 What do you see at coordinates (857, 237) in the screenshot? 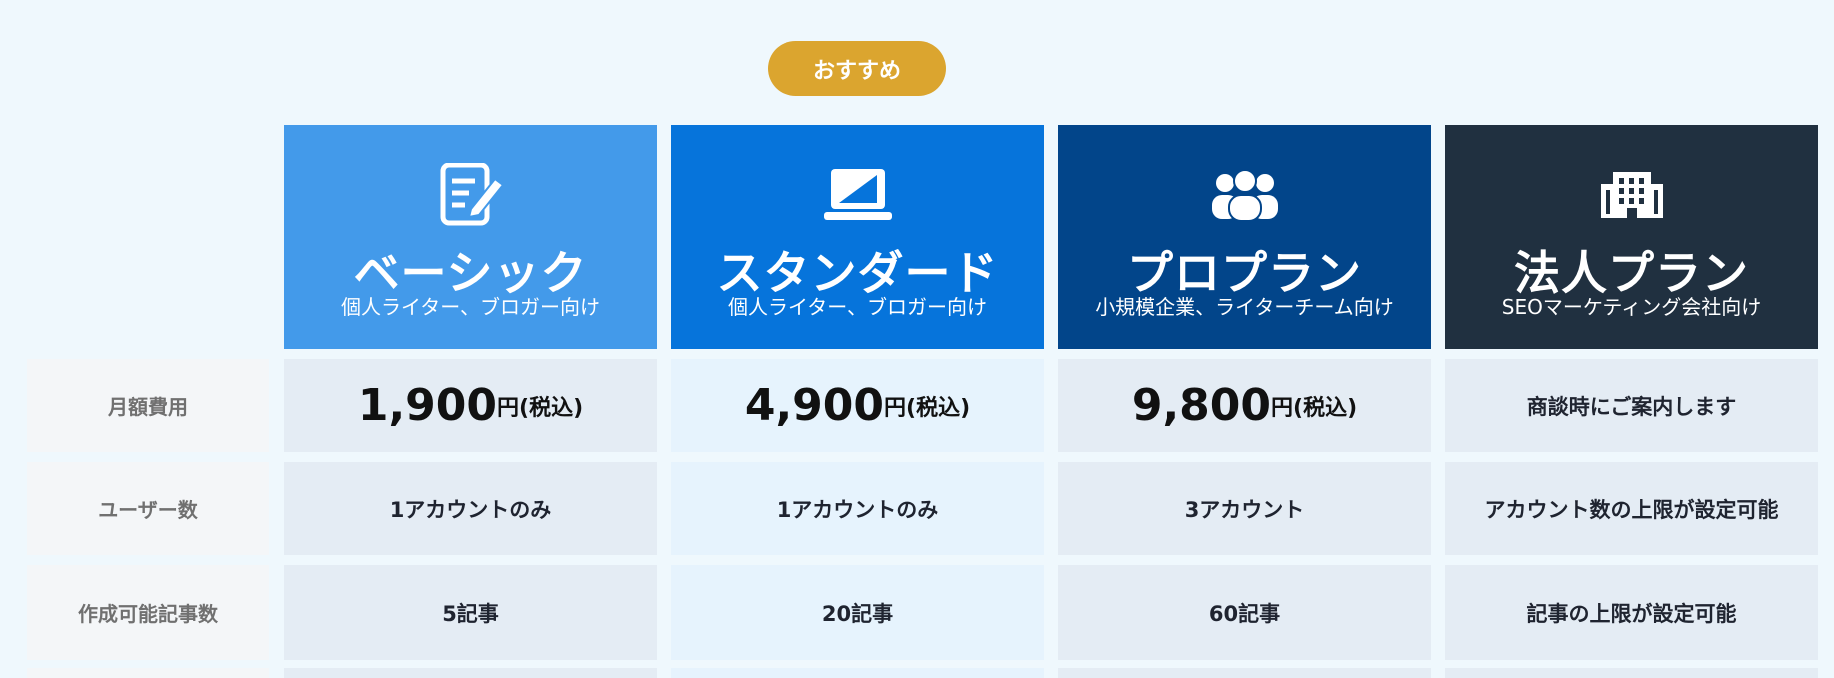
I see `plan-header-standard: スタンダード 個人ライター、ブロガー向け` at bounding box center [857, 237].